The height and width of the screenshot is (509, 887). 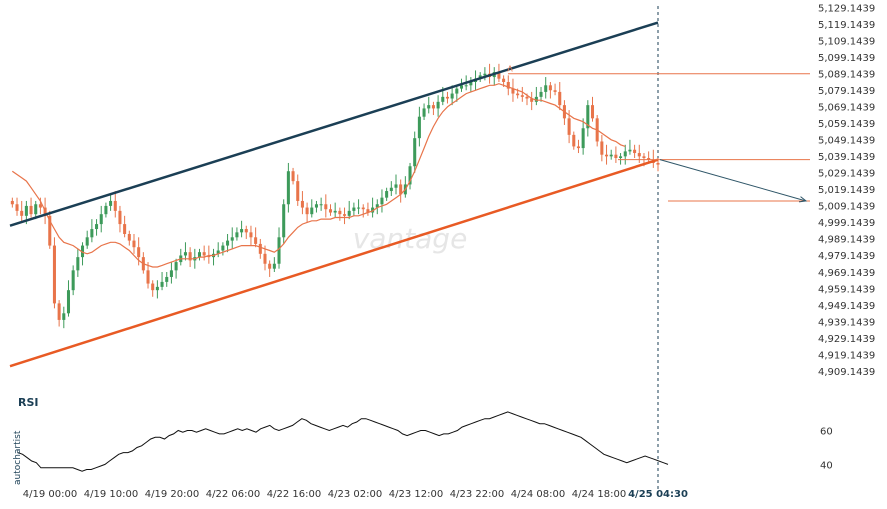 I want to click on rsi-tick-label: 40, so click(x=826, y=465).